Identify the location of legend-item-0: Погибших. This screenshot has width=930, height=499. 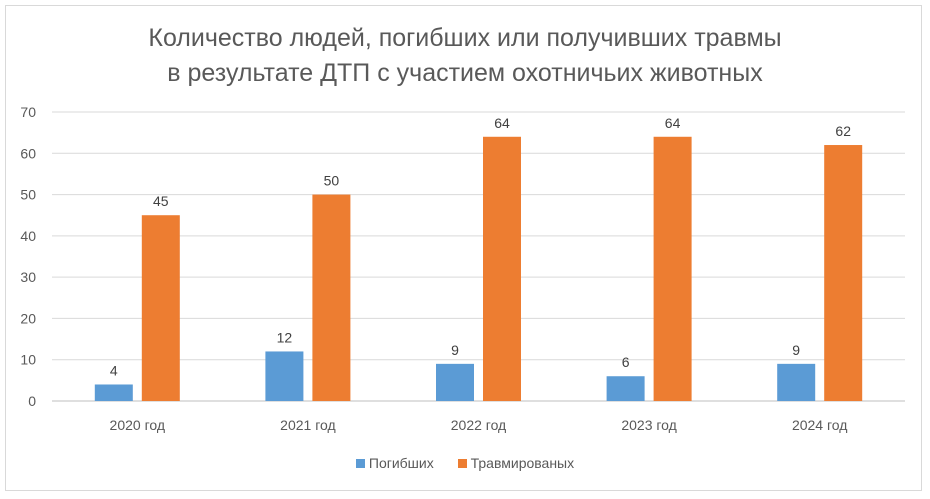
(394, 463).